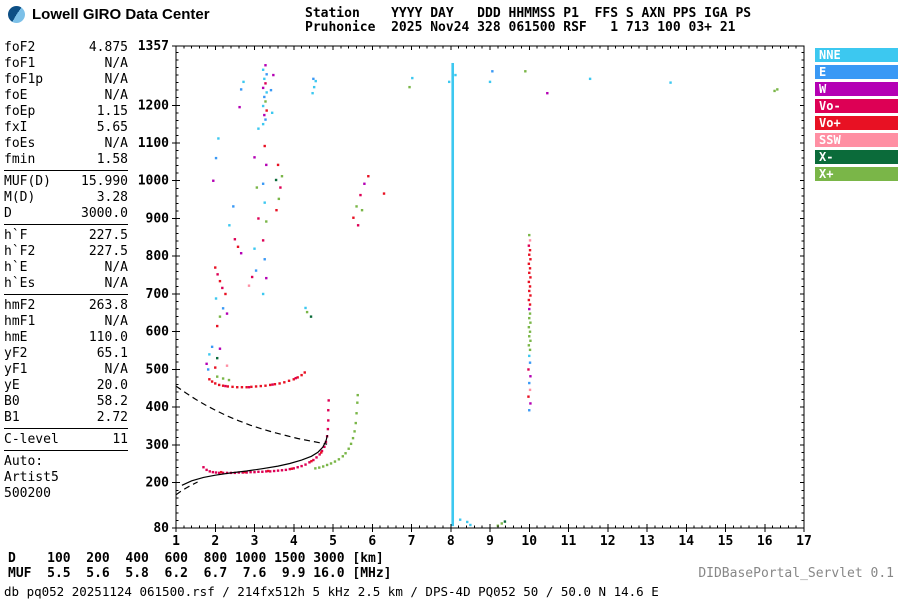 The height and width of the screenshot is (600, 900). What do you see at coordinates (12, 417) in the screenshot?
I see `parameter-label: B1` at bounding box center [12, 417].